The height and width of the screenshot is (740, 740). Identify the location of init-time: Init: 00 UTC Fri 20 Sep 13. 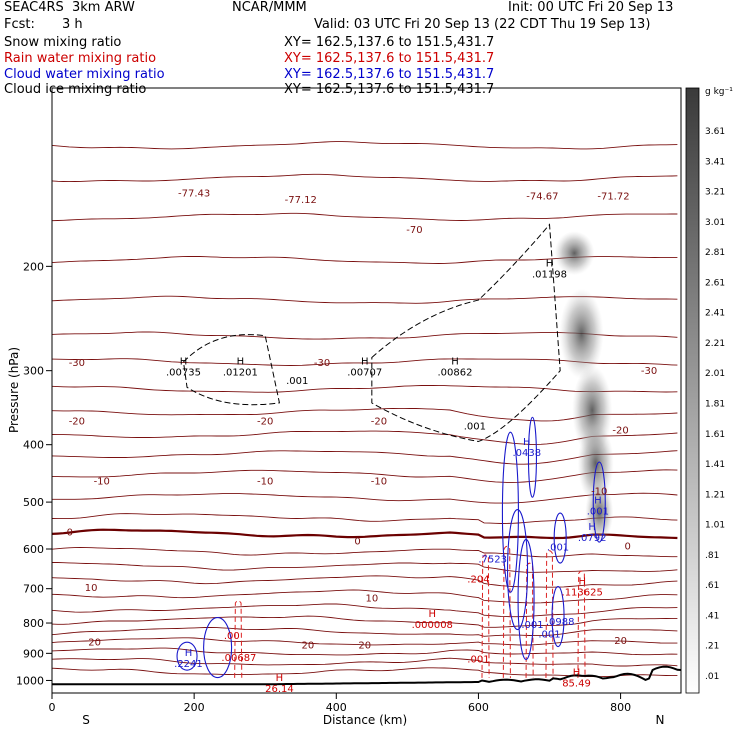
(591, 7).